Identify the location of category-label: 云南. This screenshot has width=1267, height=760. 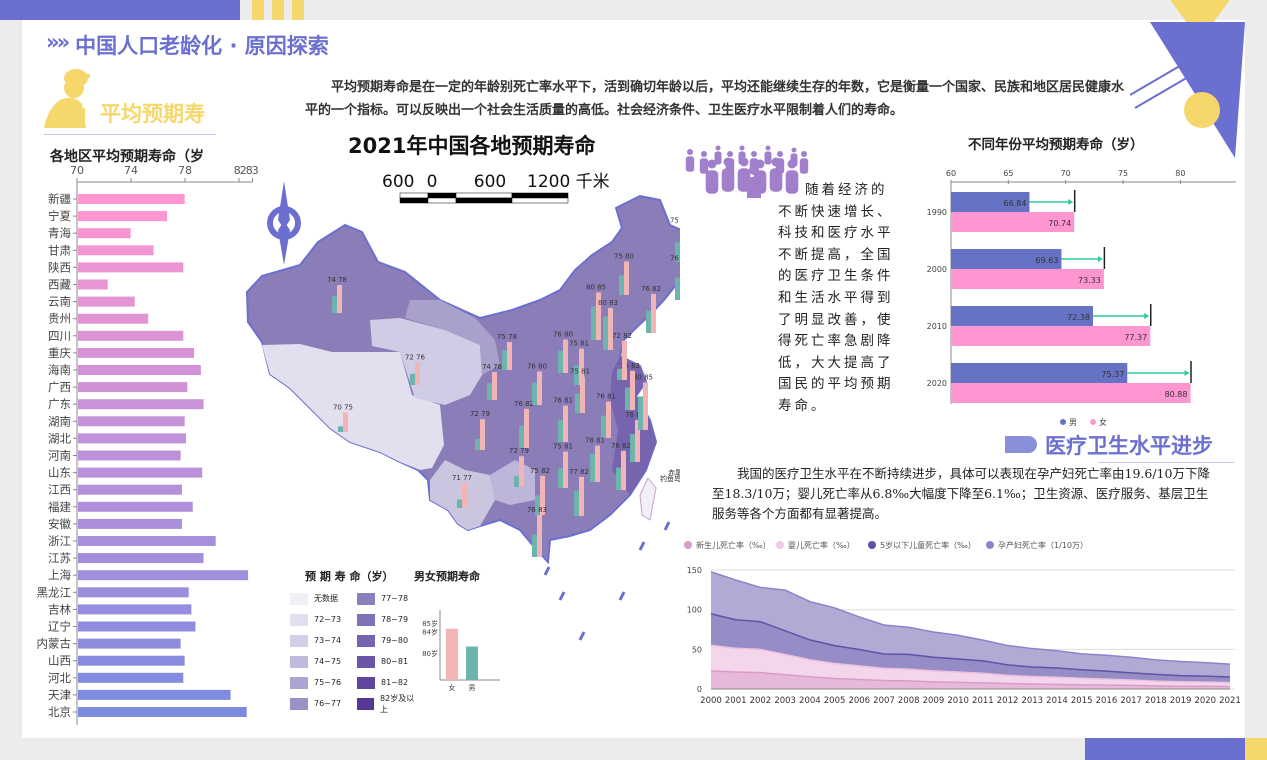
(59, 302).